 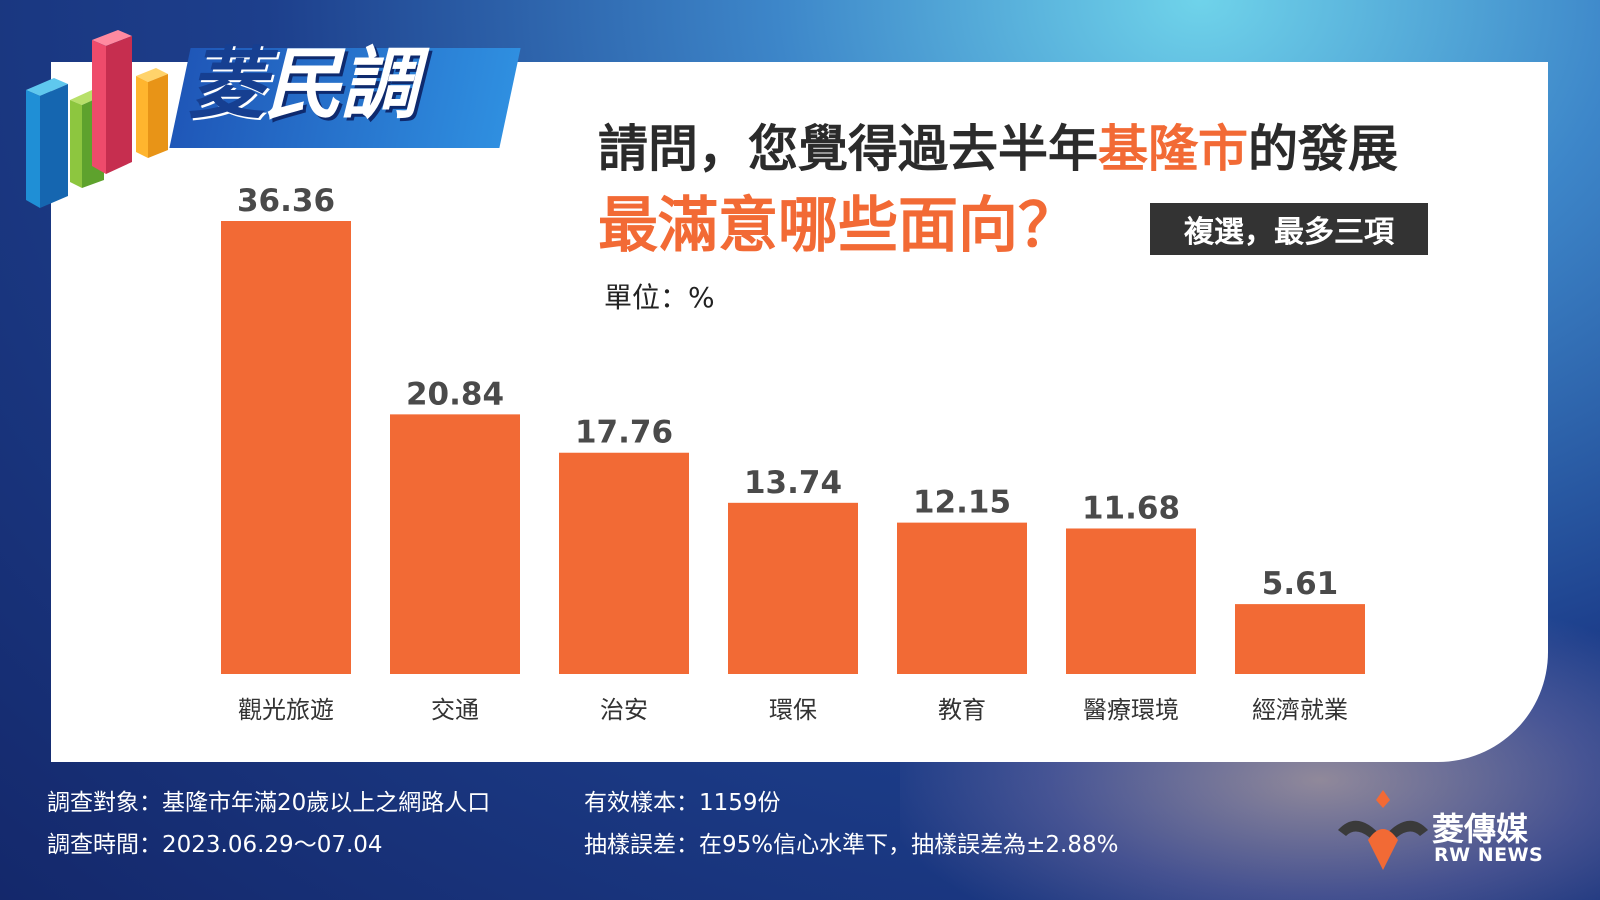 I want to click on category-label-0: 觀光旅遊, so click(x=286, y=710).